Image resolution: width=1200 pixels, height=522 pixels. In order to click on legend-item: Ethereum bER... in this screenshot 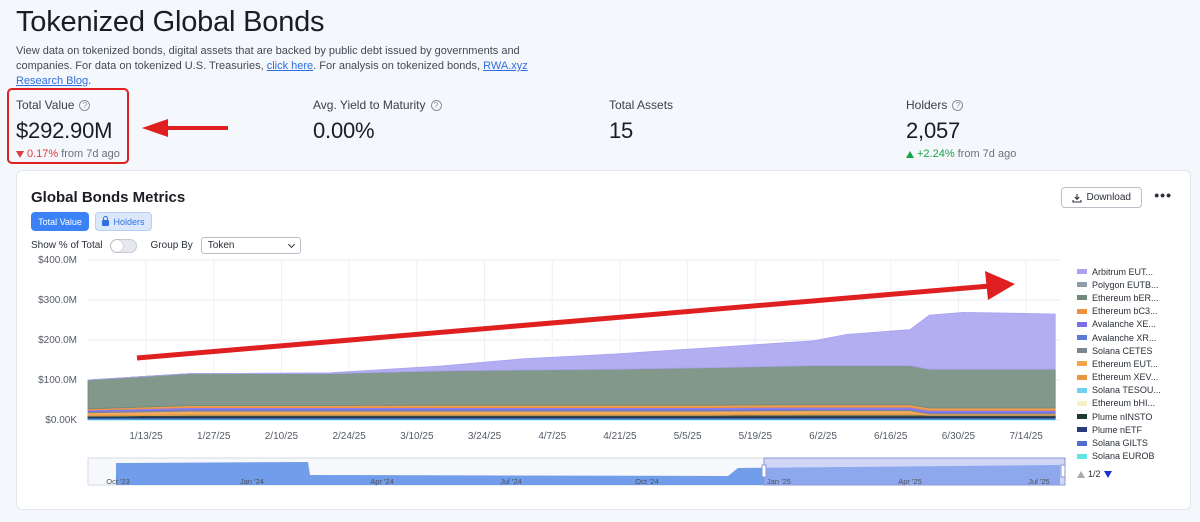, I will do `click(1132, 297)`.